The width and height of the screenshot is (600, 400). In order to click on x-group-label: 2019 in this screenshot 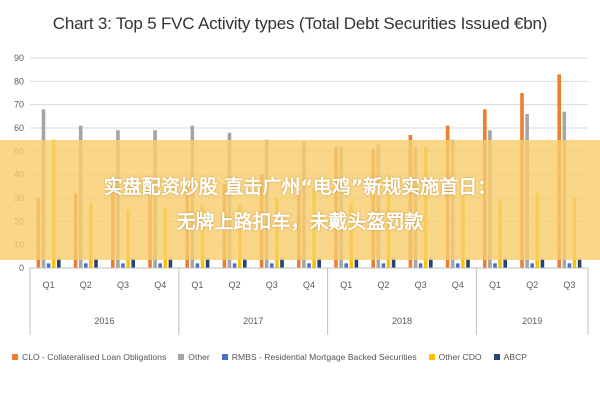, I will do `click(532, 321)`.